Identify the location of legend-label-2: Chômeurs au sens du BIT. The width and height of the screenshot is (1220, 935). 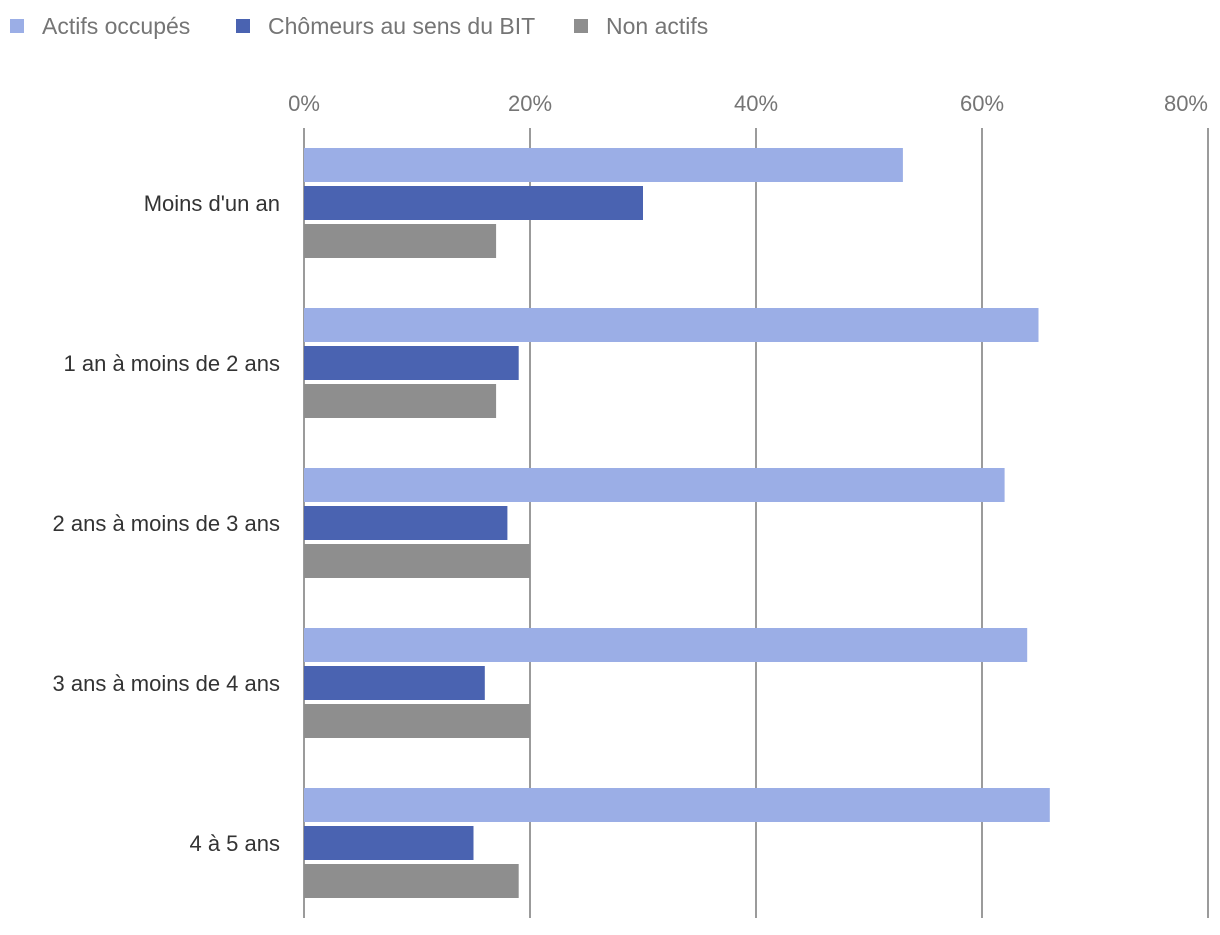
(401, 26).